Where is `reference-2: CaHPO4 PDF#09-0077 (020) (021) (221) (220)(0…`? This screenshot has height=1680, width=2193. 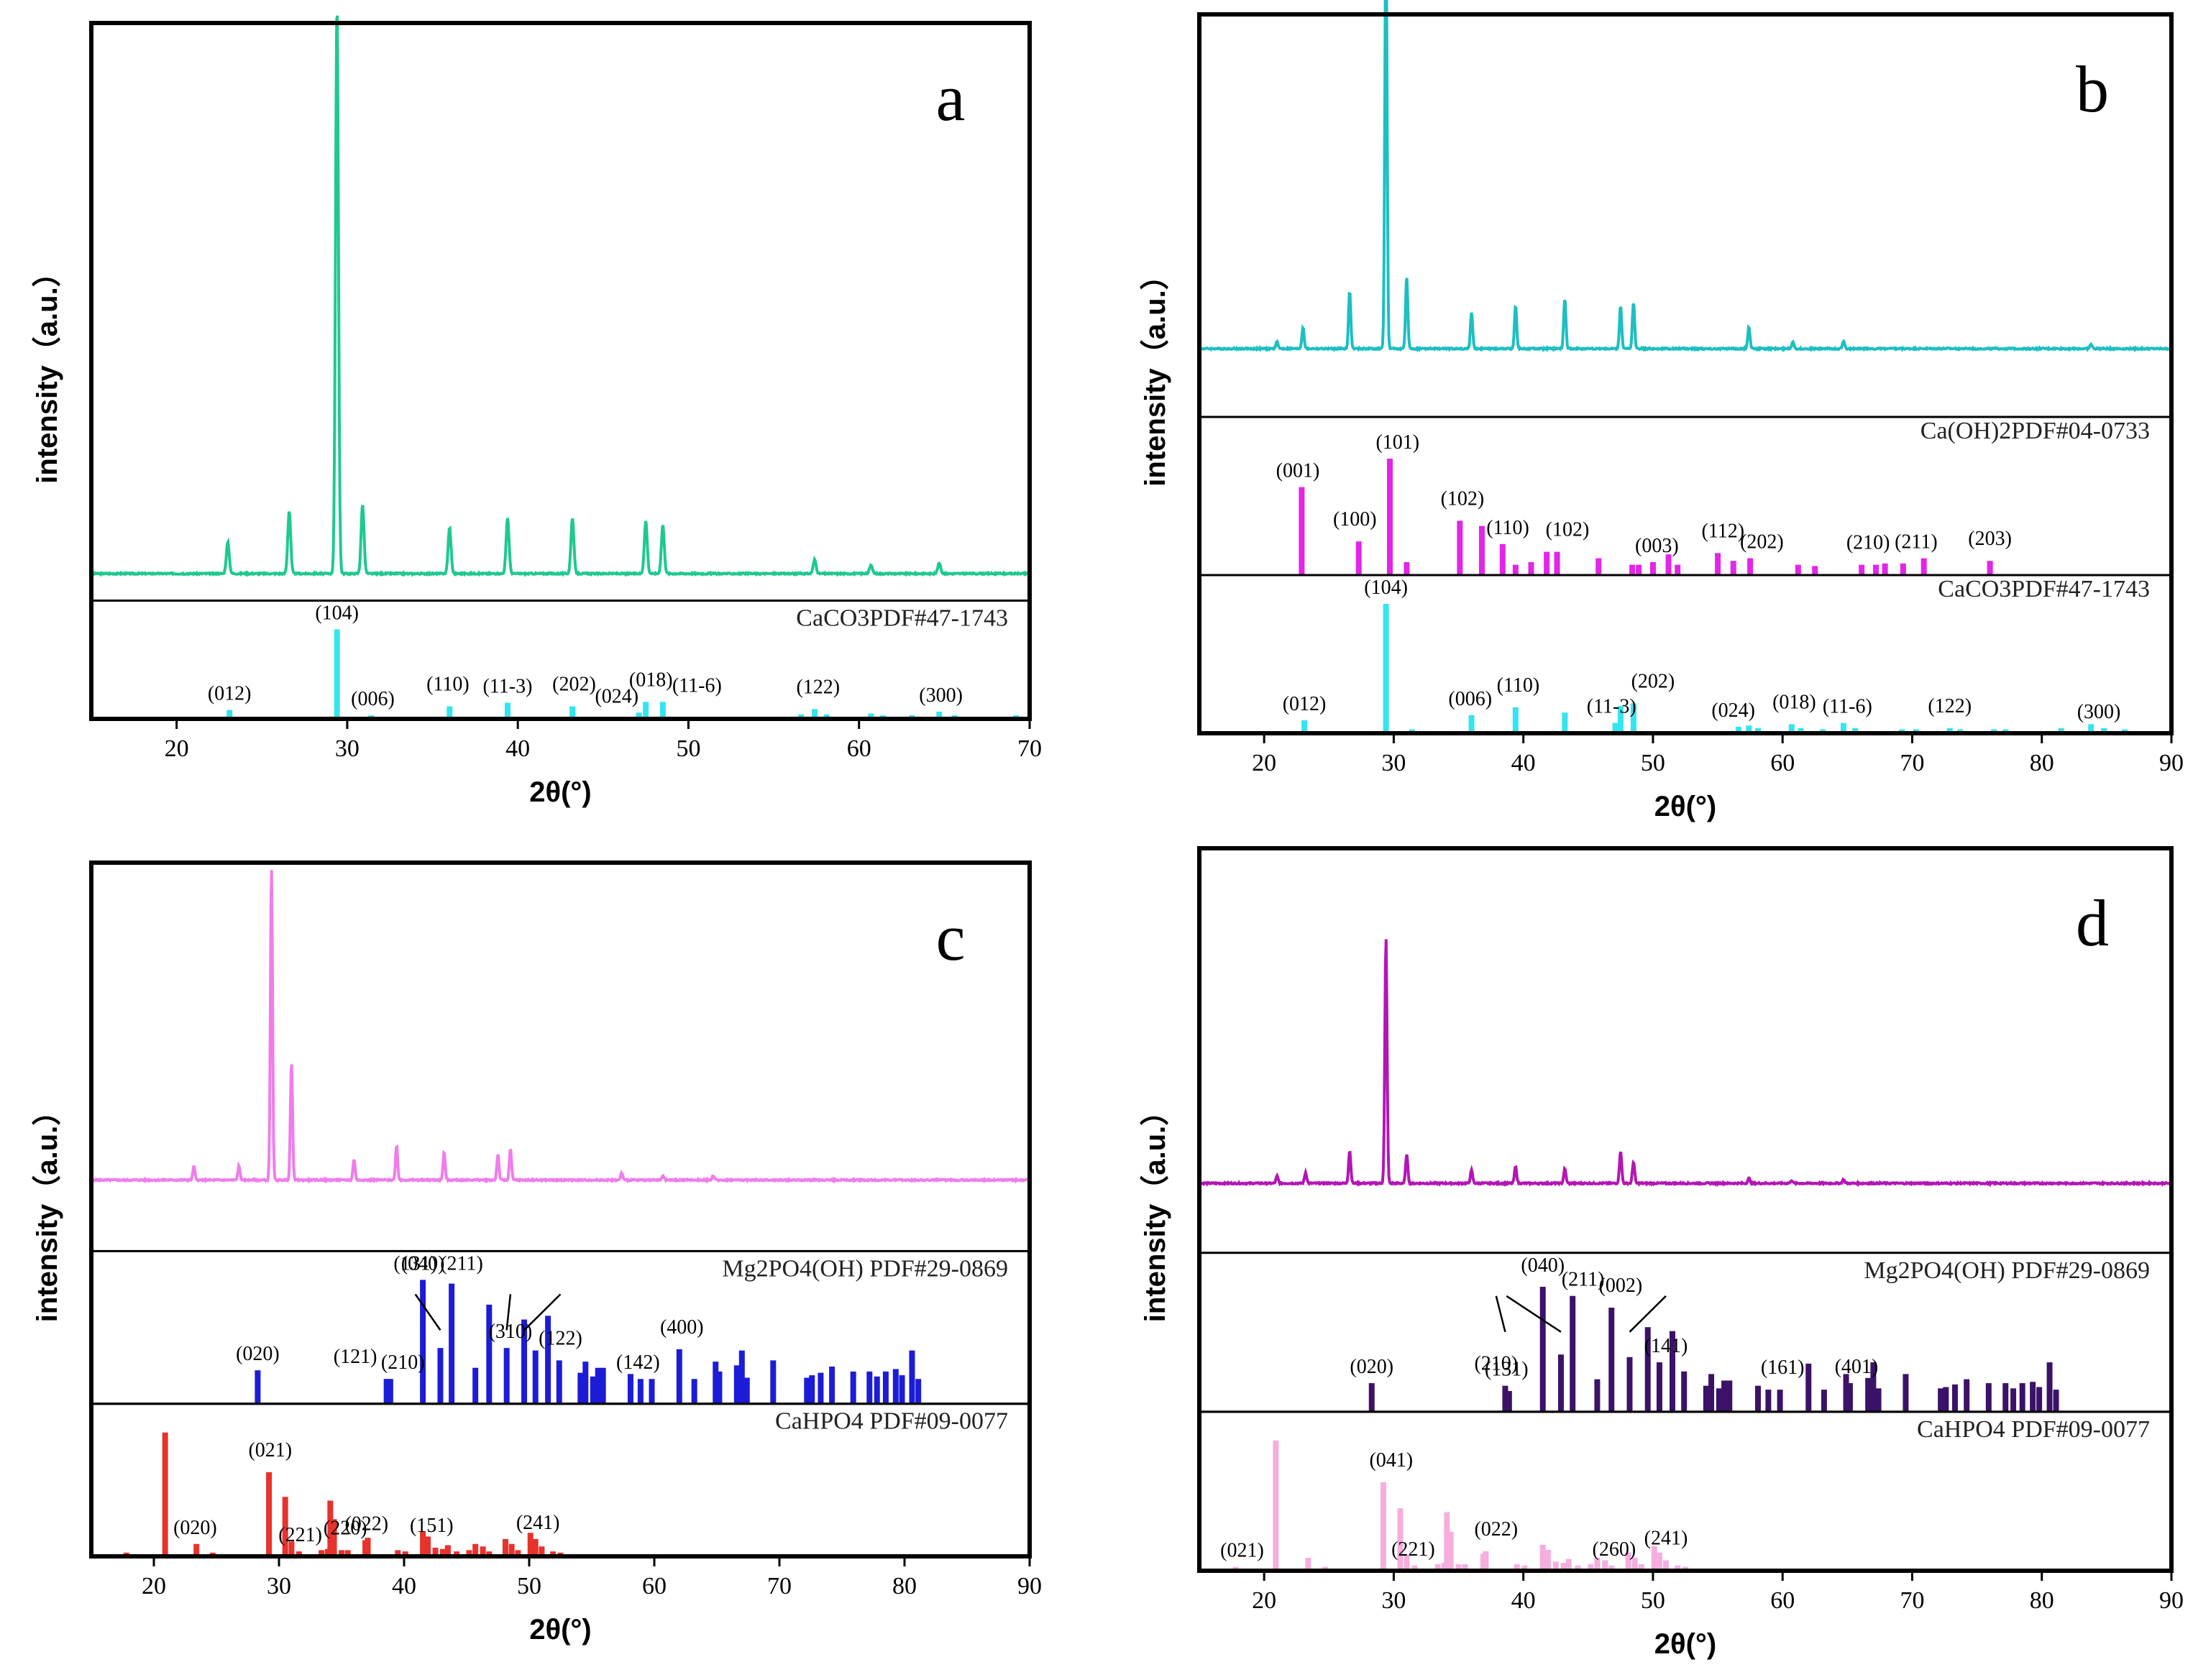 reference-2: CaHPO4 PDF#09-0077 (020) (021) (221) (220)(0… is located at coordinates (560, 1479).